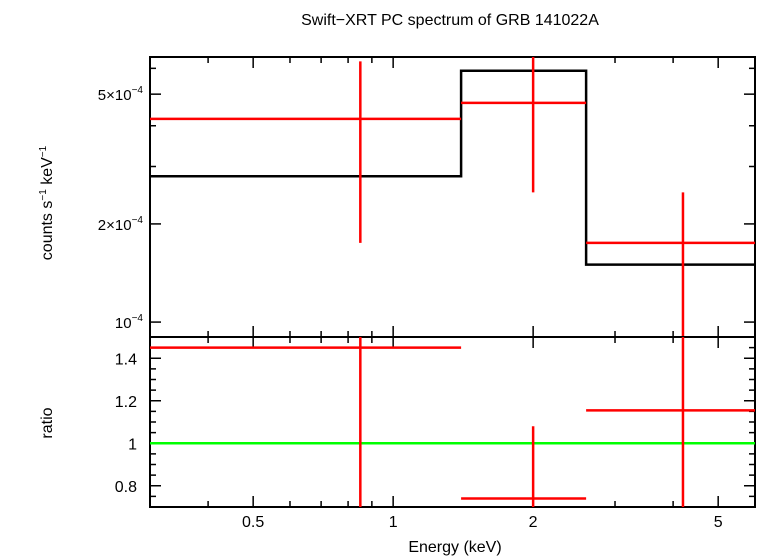  I want to click on ratio-y-axis-label: ratio, so click(47, 422).